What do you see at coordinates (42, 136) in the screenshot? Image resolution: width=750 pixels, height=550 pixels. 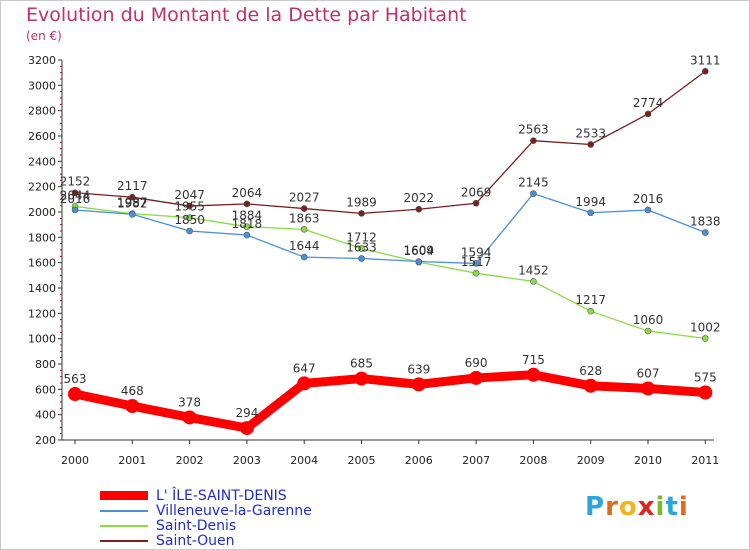 I see `y-tick-label: 2600` at bounding box center [42, 136].